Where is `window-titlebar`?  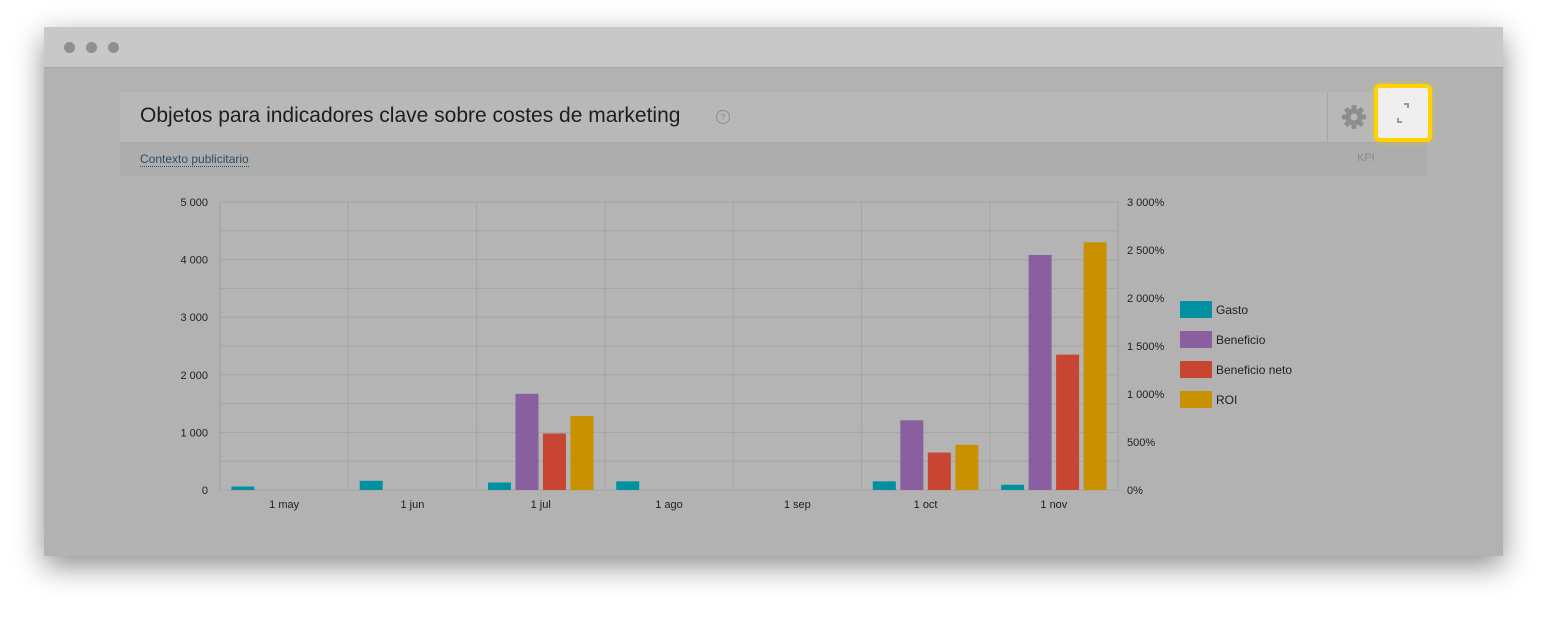 window-titlebar is located at coordinates (773, 47).